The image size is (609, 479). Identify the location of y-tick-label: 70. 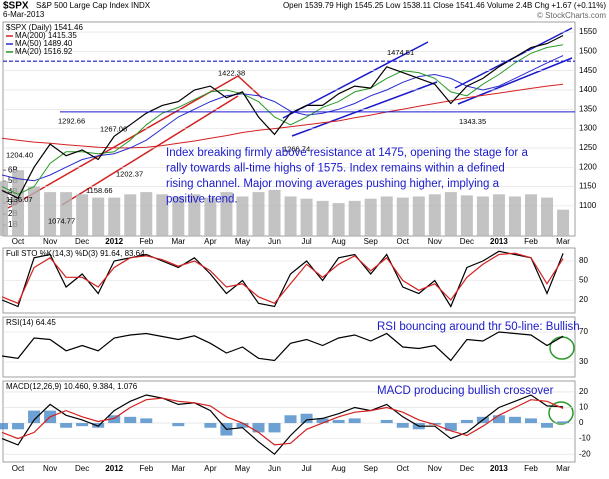
(583, 331).